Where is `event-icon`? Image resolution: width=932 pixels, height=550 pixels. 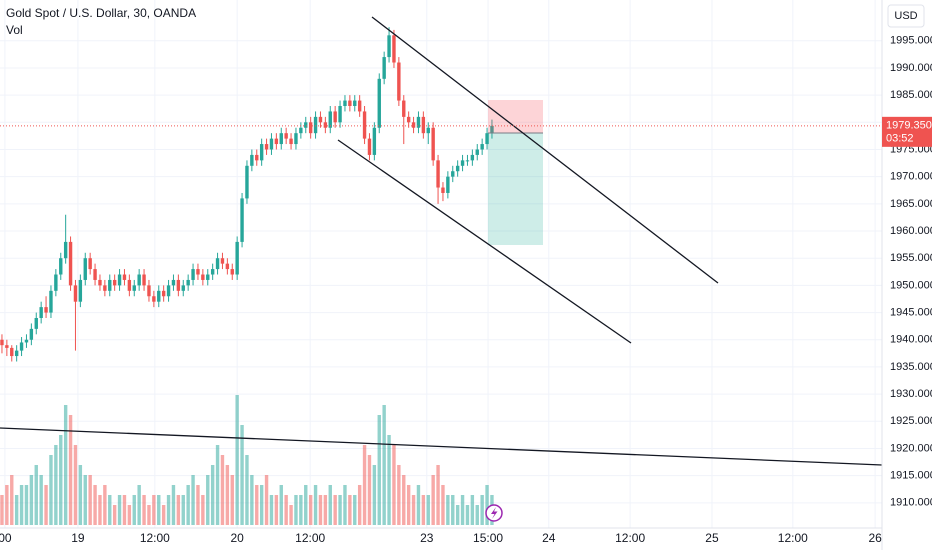 event-icon is located at coordinates (494, 513).